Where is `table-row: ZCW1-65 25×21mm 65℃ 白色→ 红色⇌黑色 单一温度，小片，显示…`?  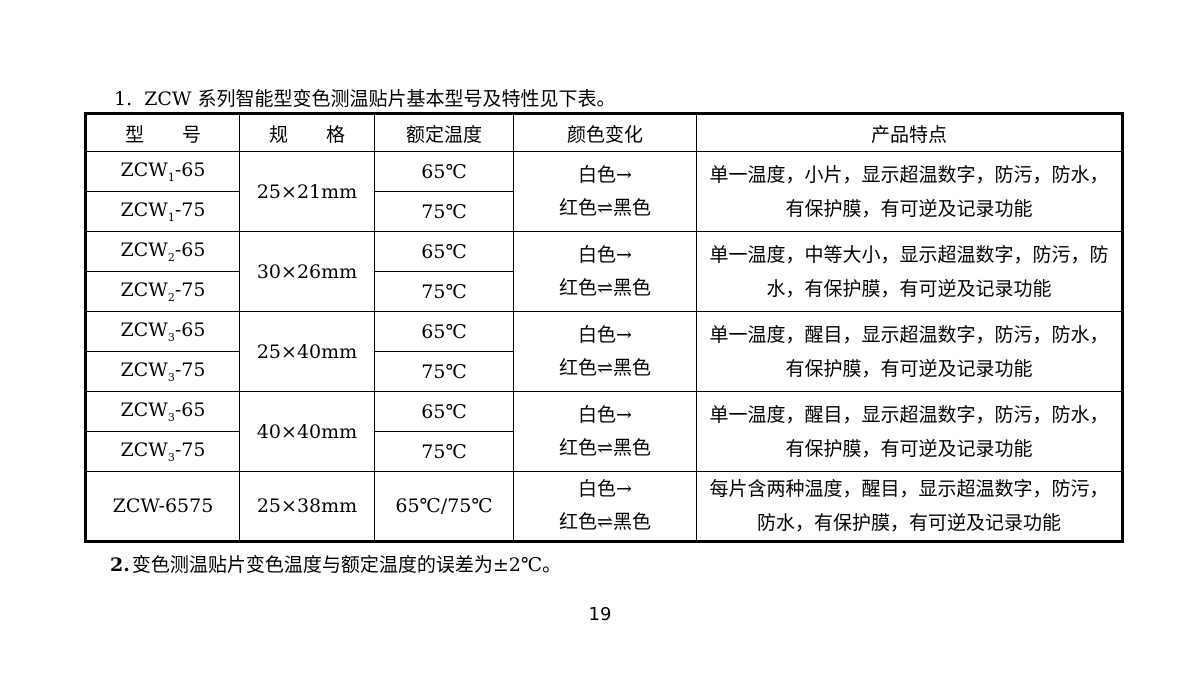 table-row: ZCW1-65 25×21mm 65℃ 白色→ 红色⇌黑色 单一温度，小片，显示… is located at coordinates (604, 191).